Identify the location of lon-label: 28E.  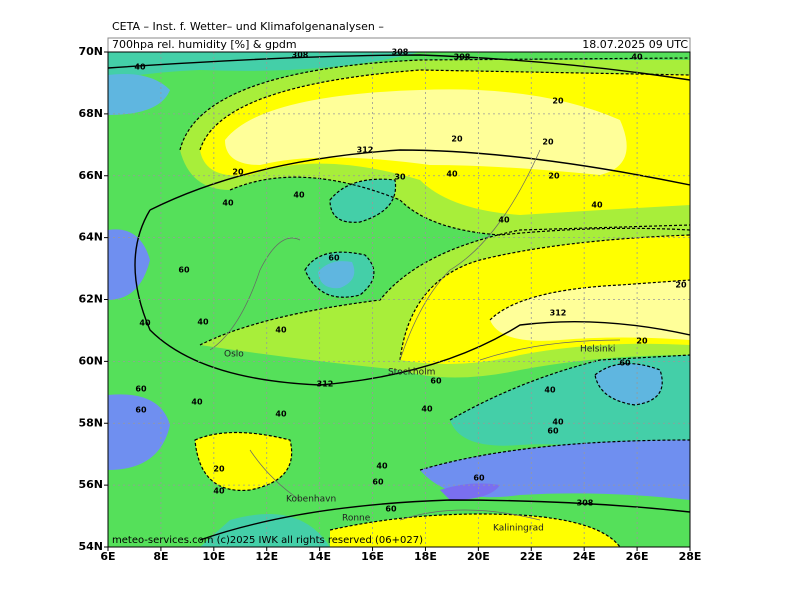
(690, 556).